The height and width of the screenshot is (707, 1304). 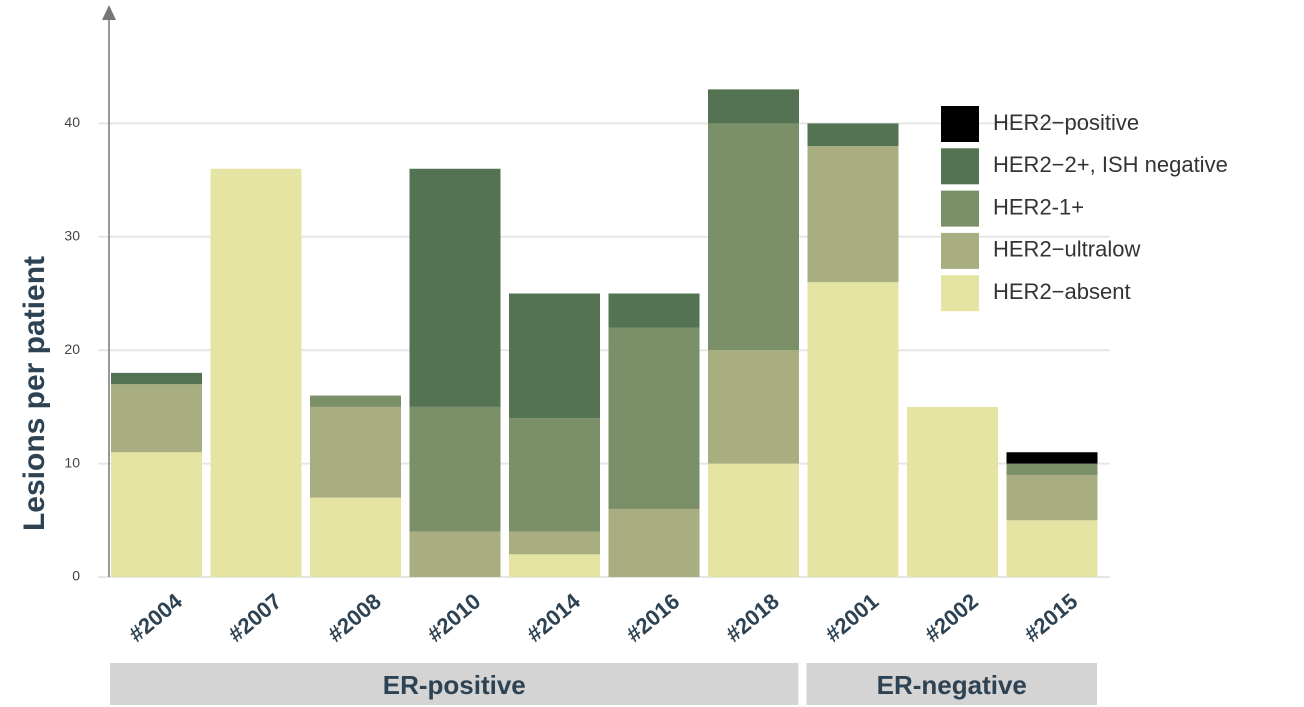 I want to click on x-tick-label: #2002, so click(x=951, y=617).